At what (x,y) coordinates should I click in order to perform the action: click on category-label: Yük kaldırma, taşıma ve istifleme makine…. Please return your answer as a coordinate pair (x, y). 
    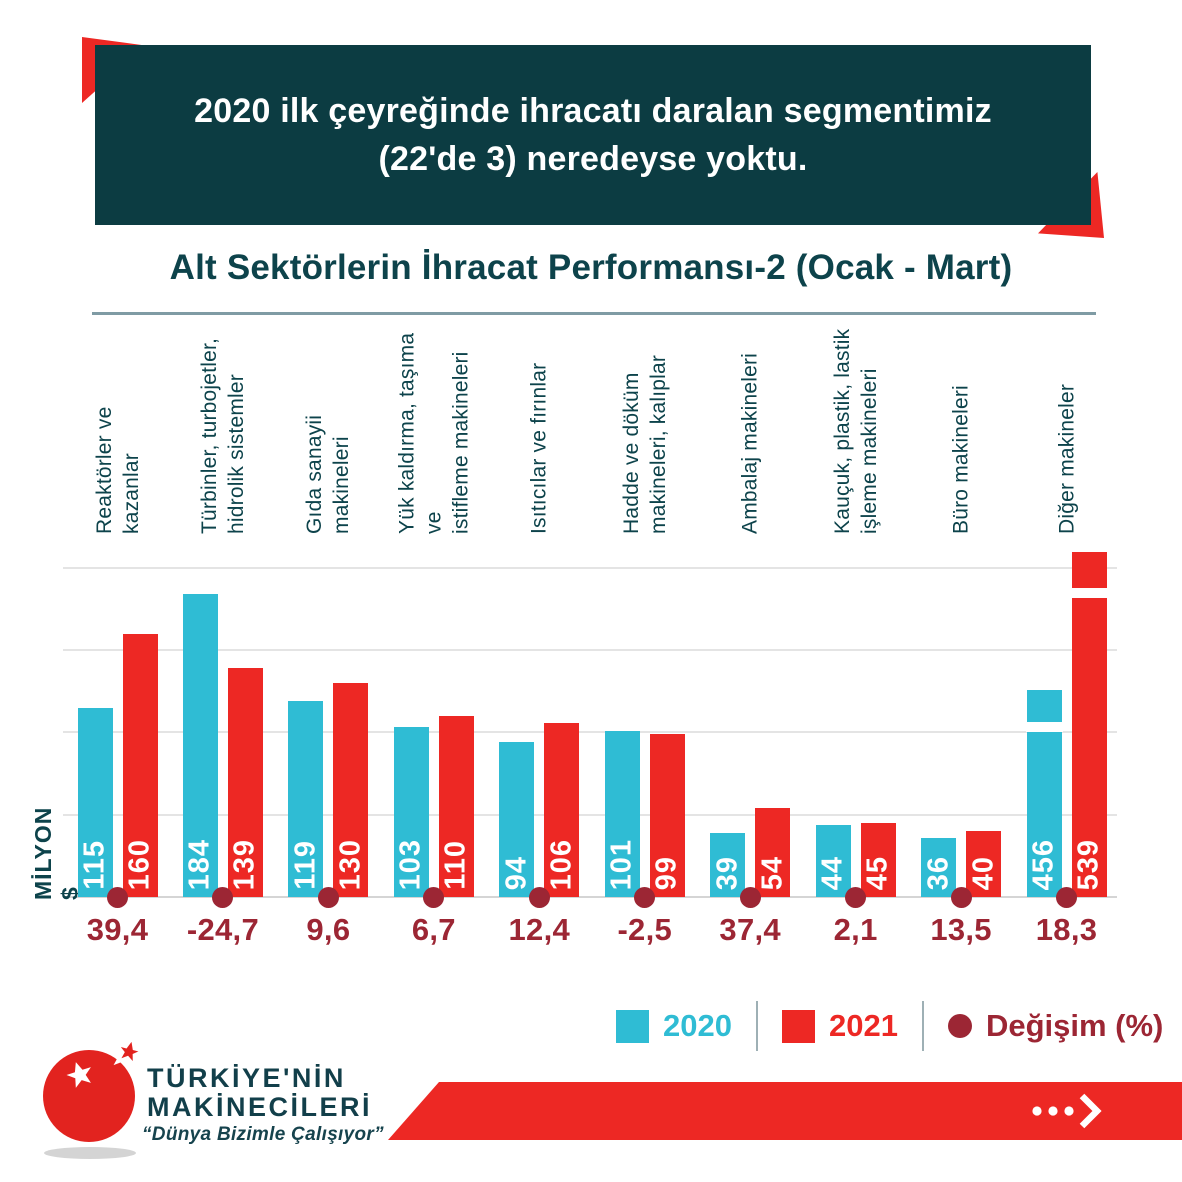
    Looking at the image, I should click on (434, 433).